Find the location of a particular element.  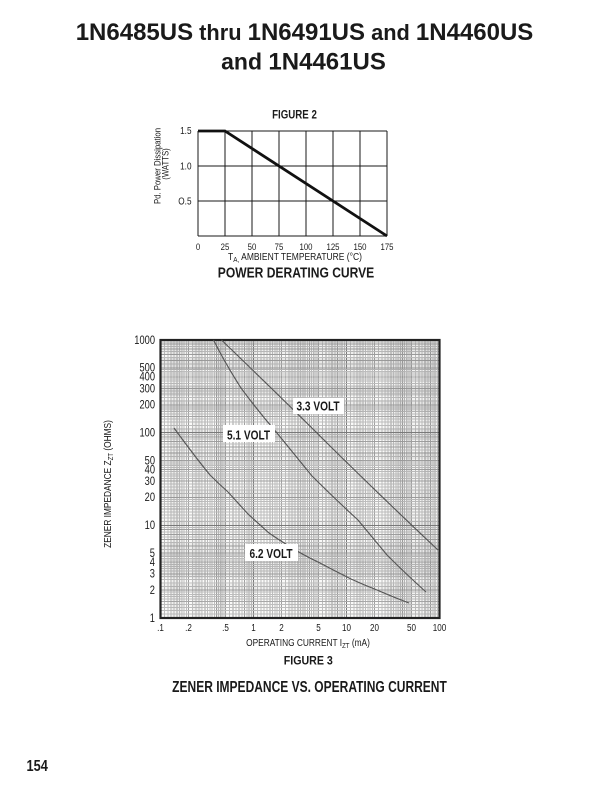

svg-text: .5 is located at coordinates (225, 627).